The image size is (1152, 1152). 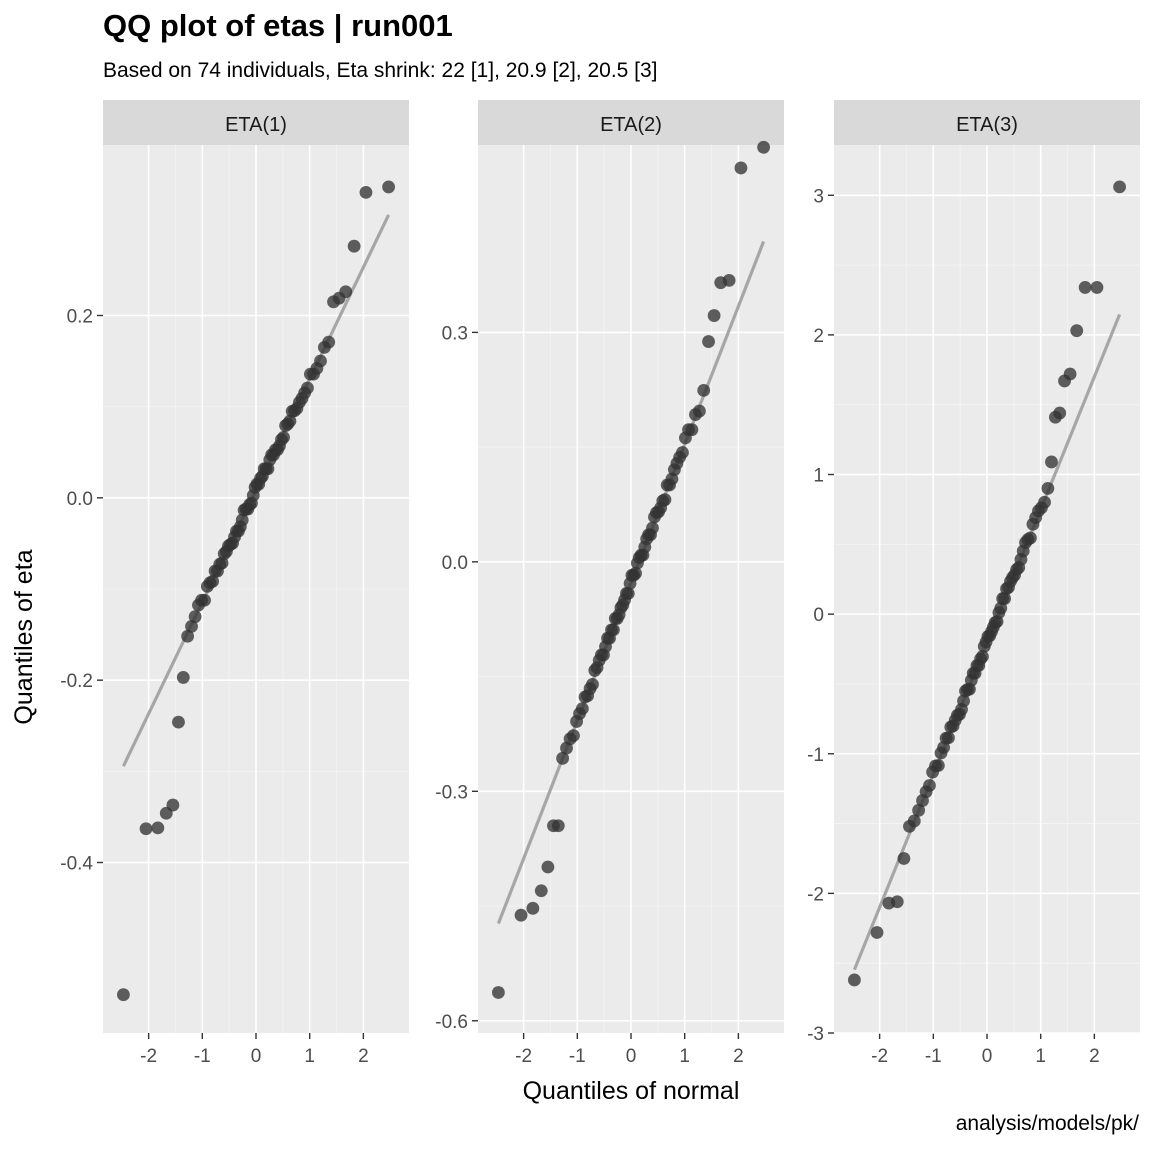 I want to click on y-tick-label: -0.6, so click(x=451, y=1022).